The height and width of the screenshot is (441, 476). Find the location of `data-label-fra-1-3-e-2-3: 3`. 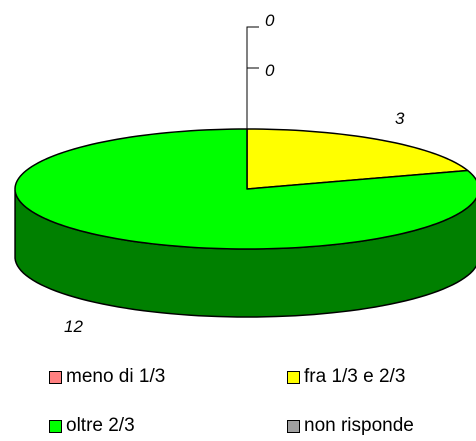

data-label-fra-1-3-e-2-3: 3 is located at coordinates (400, 118).